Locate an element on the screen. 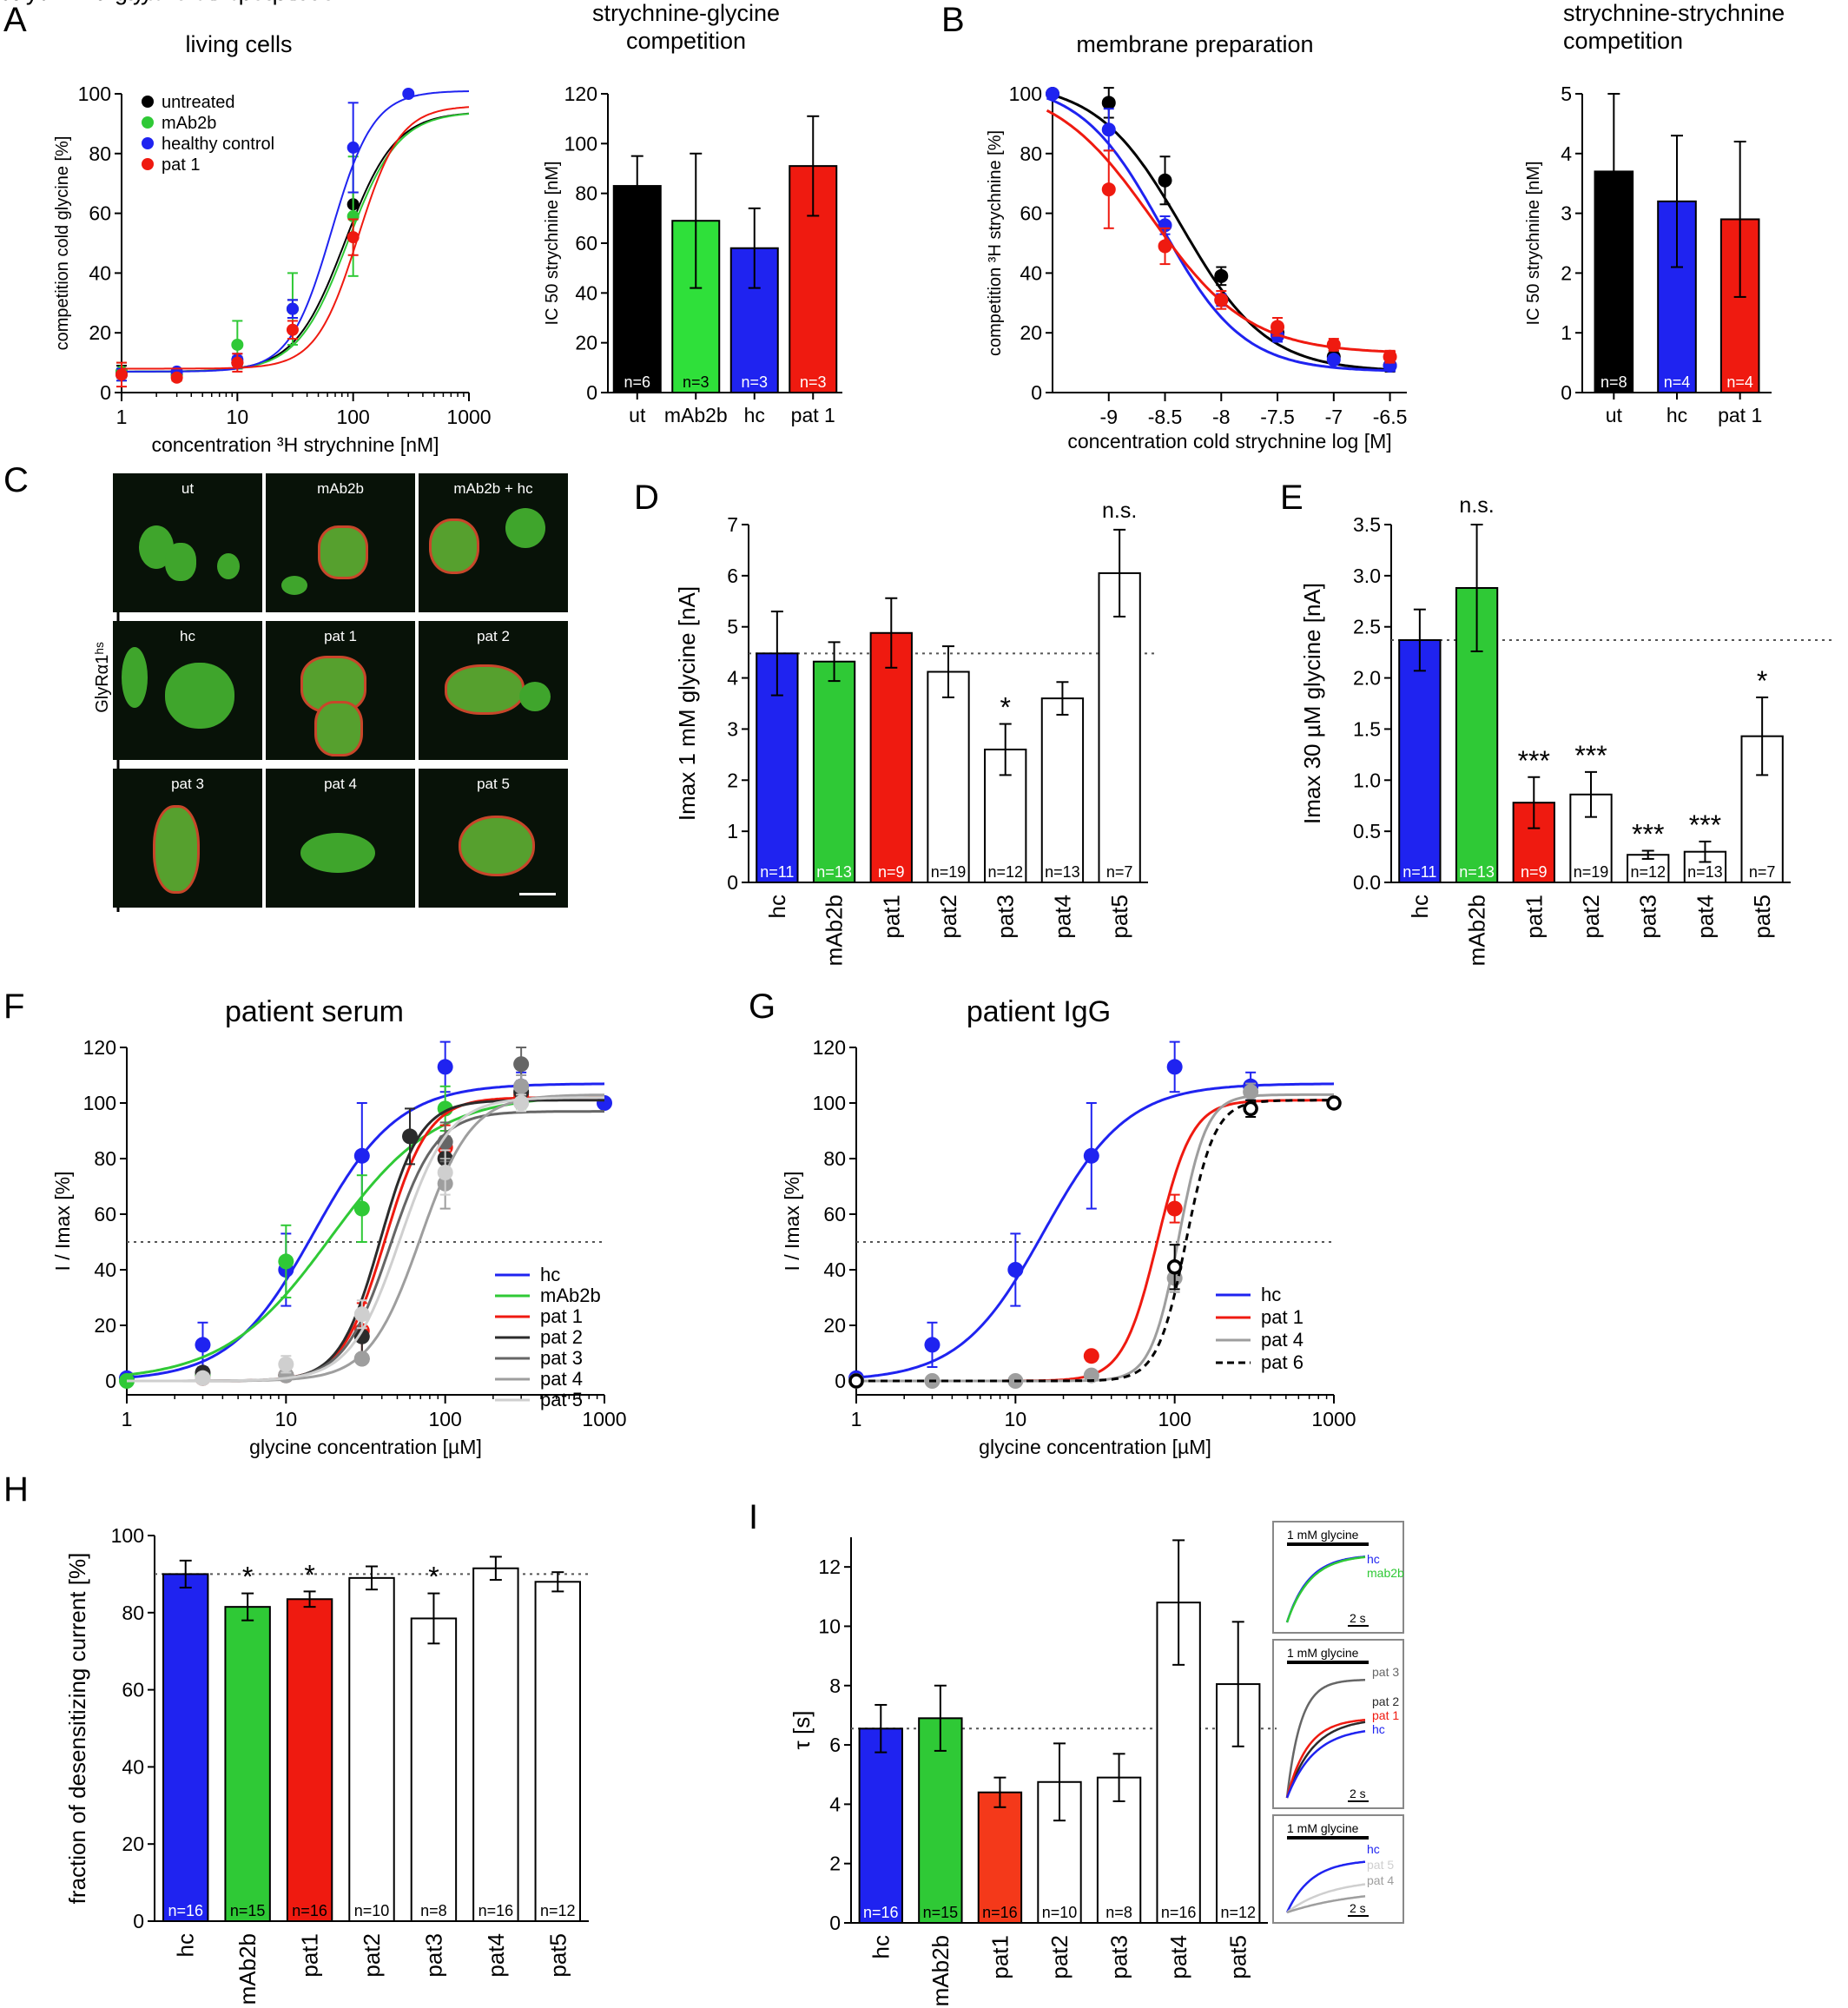 This screenshot has height=2008, width=1848. D-x-tick-label: hc is located at coordinates (777, 906).